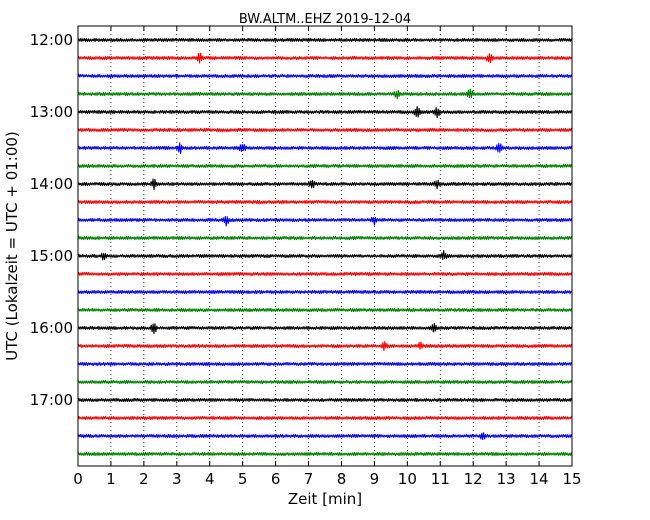  What do you see at coordinates (210, 479) in the screenshot?
I see `x-tick-label: 4` at bounding box center [210, 479].